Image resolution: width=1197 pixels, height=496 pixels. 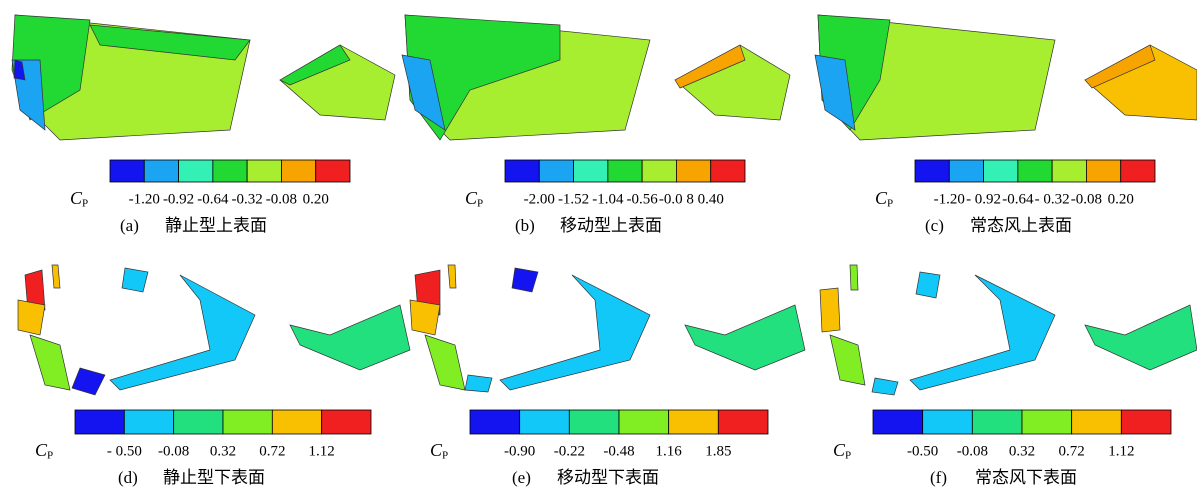 What do you see at coordinates (210, 197) in the screenshot?
I see `panel: -1.20 -0.92 -0.64 -0.32 -0.08 0.20 C P (a) 静止型上表面` at bounding box center [210, 197].